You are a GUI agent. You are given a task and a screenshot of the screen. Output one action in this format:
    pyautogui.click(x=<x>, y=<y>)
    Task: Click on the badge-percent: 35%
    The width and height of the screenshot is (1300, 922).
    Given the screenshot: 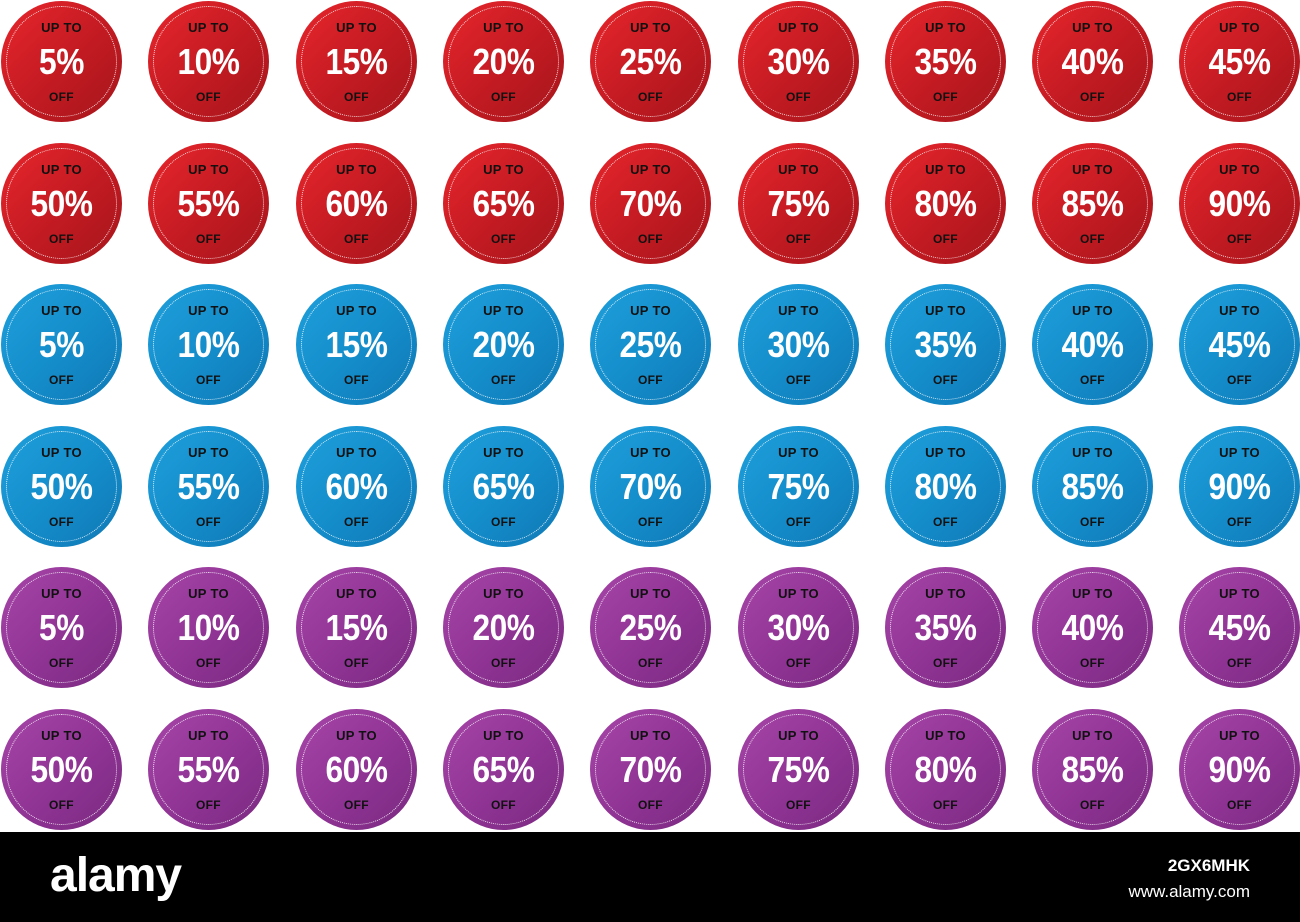 What is the action you would take?
    pyautogui.click(x=945, y=344)
    